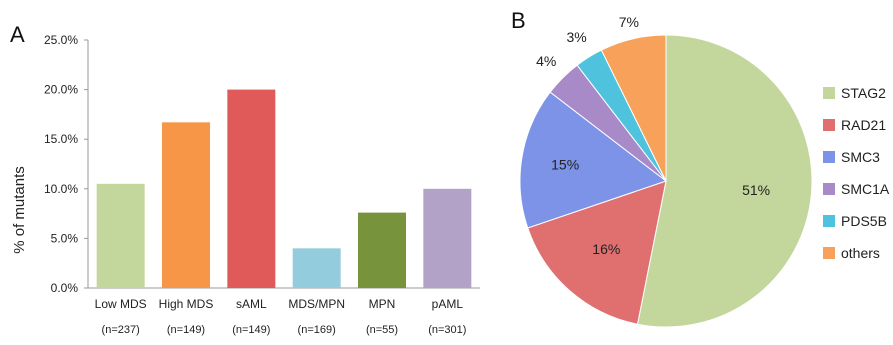  Describe the element at coordinates (382, 330) in the screenshot. I see `x-category-count: (n=55)` at that location.